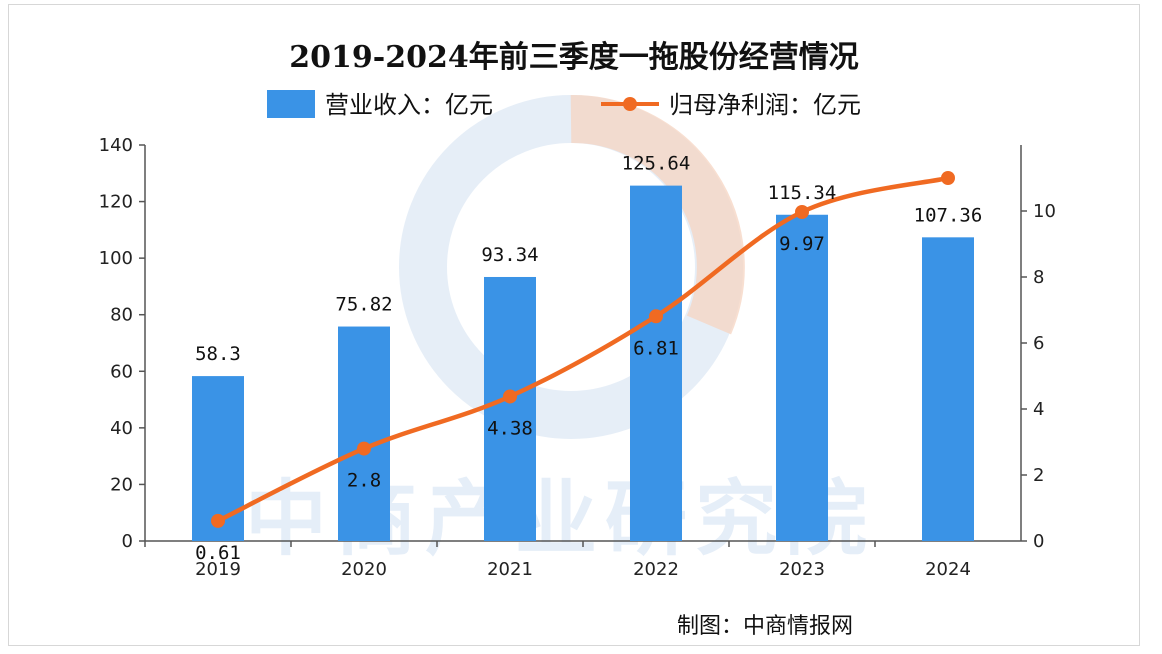 The image size is (1162, 654). I want to click on left-tick-label: 0, so click(127, 541).